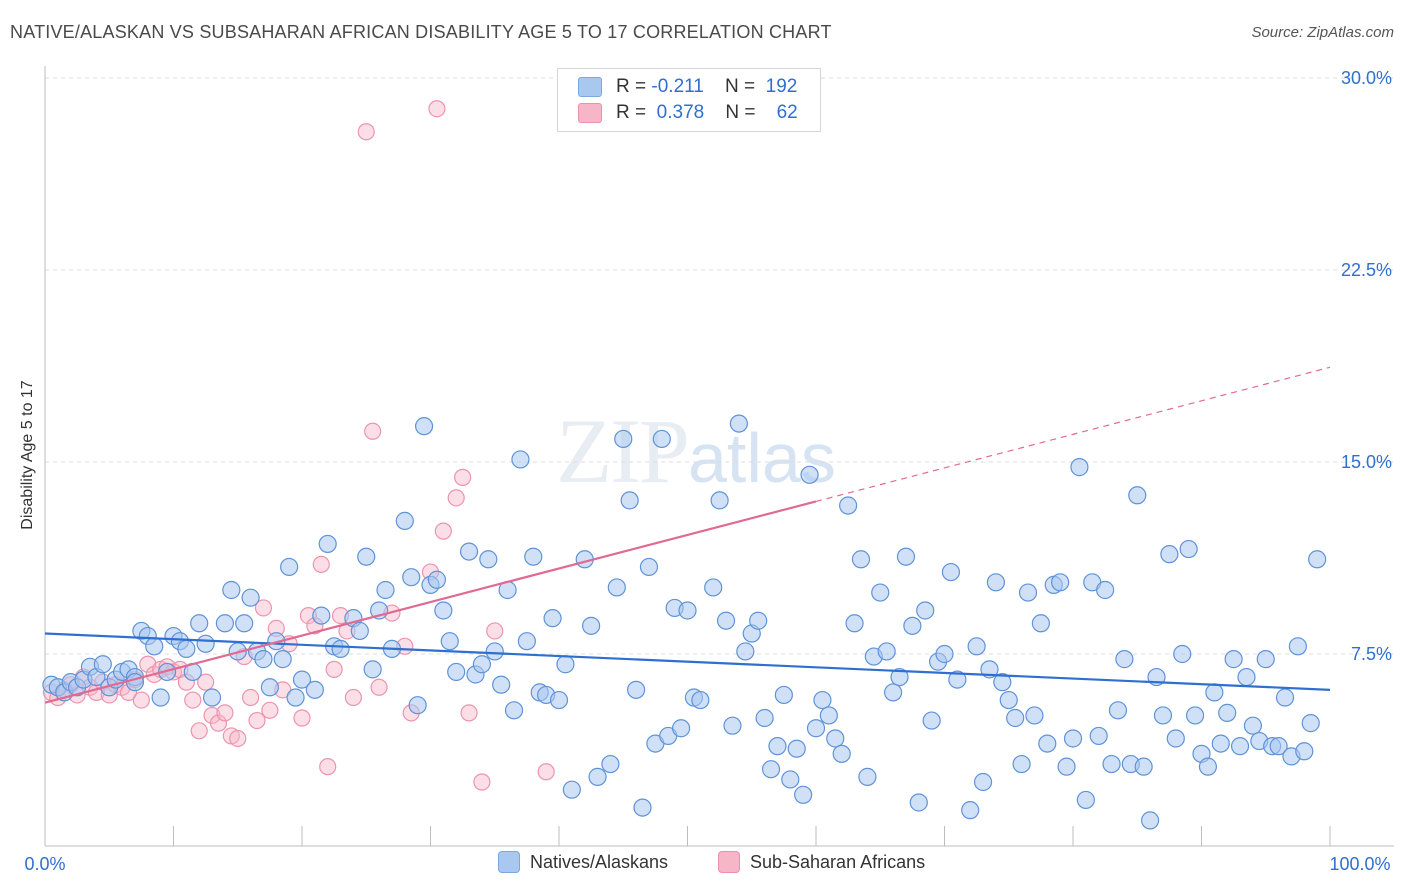 The height and width of the screenshot is (892, 1406). What do you see at coordinates (696, 451) in the screenshot?
I see `watermark: ZIPatlas` at bounding box center [696, 451].